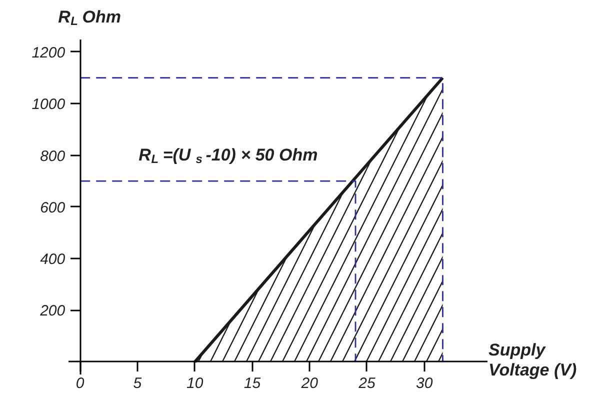  Describe the element at coordinates (532, 360) in the screenshot. I see `x-axis-title: Supply Voltage (V)` at that location.